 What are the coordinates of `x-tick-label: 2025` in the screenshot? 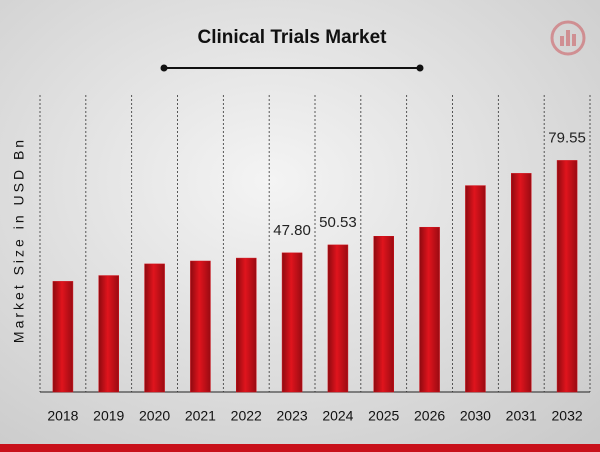 It's located at (383, 416).